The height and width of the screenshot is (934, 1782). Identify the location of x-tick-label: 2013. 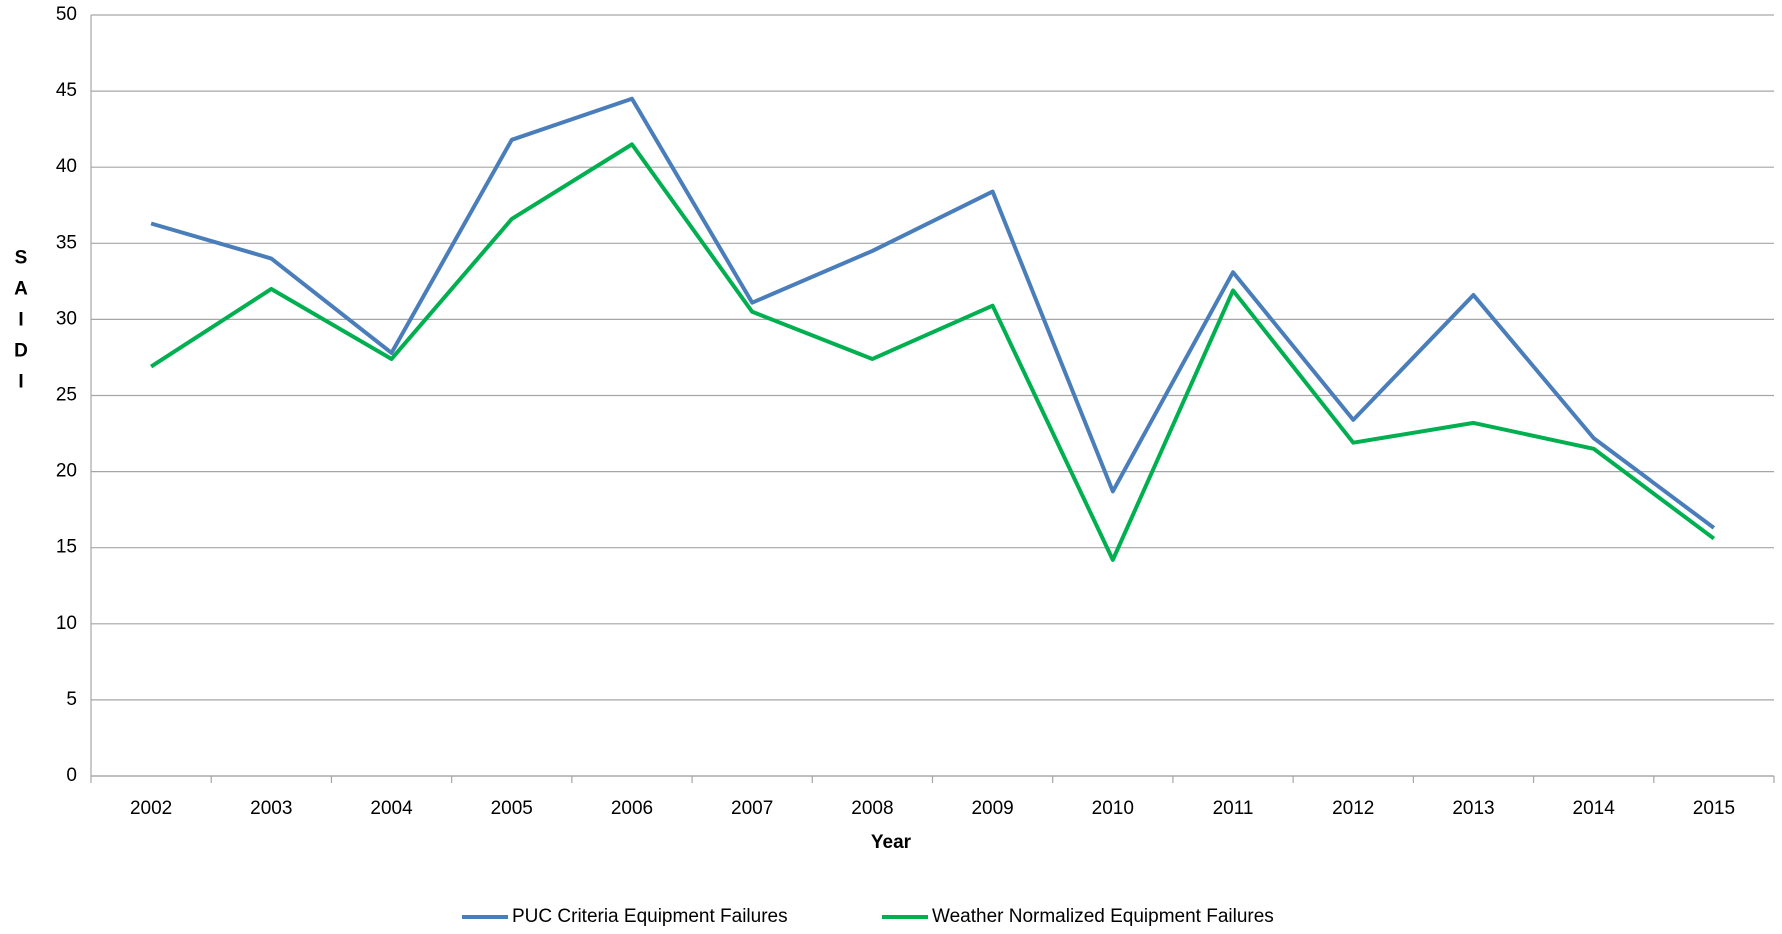
(1473, 808).